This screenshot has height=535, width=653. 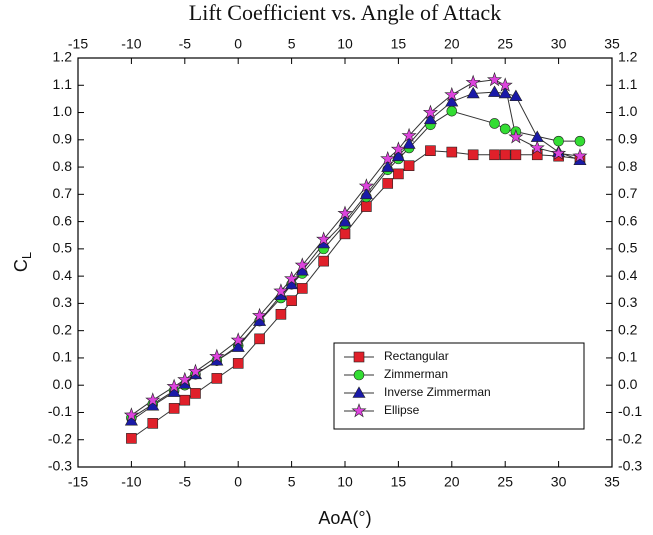 I want to click on x-tick-label: 25, so click(x=505, y=482).